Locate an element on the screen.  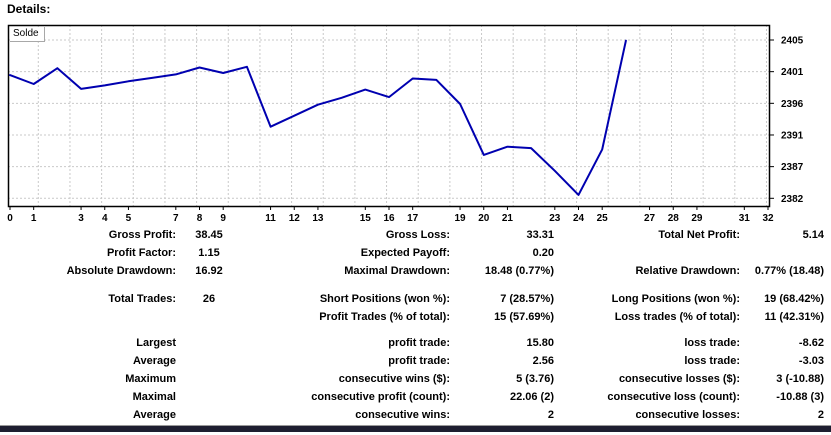
stat-label: Relative Drawdown: is located at coordinates (687, 271).